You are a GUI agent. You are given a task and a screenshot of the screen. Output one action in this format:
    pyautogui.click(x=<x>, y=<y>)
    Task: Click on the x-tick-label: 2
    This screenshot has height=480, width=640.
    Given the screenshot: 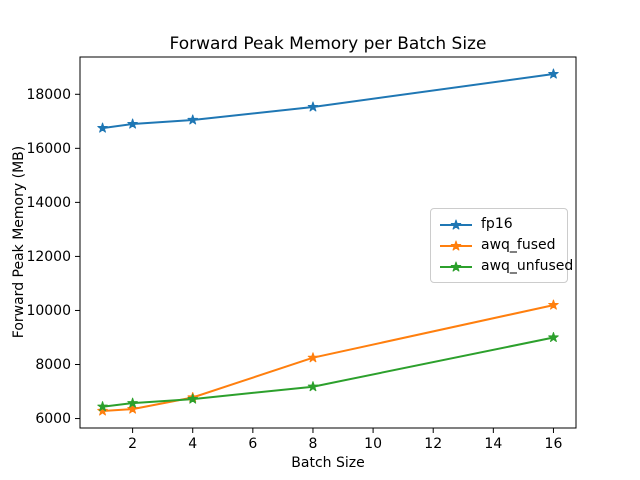 What is the action you would take?
    pyautogui.click(x=132, y=444)
    